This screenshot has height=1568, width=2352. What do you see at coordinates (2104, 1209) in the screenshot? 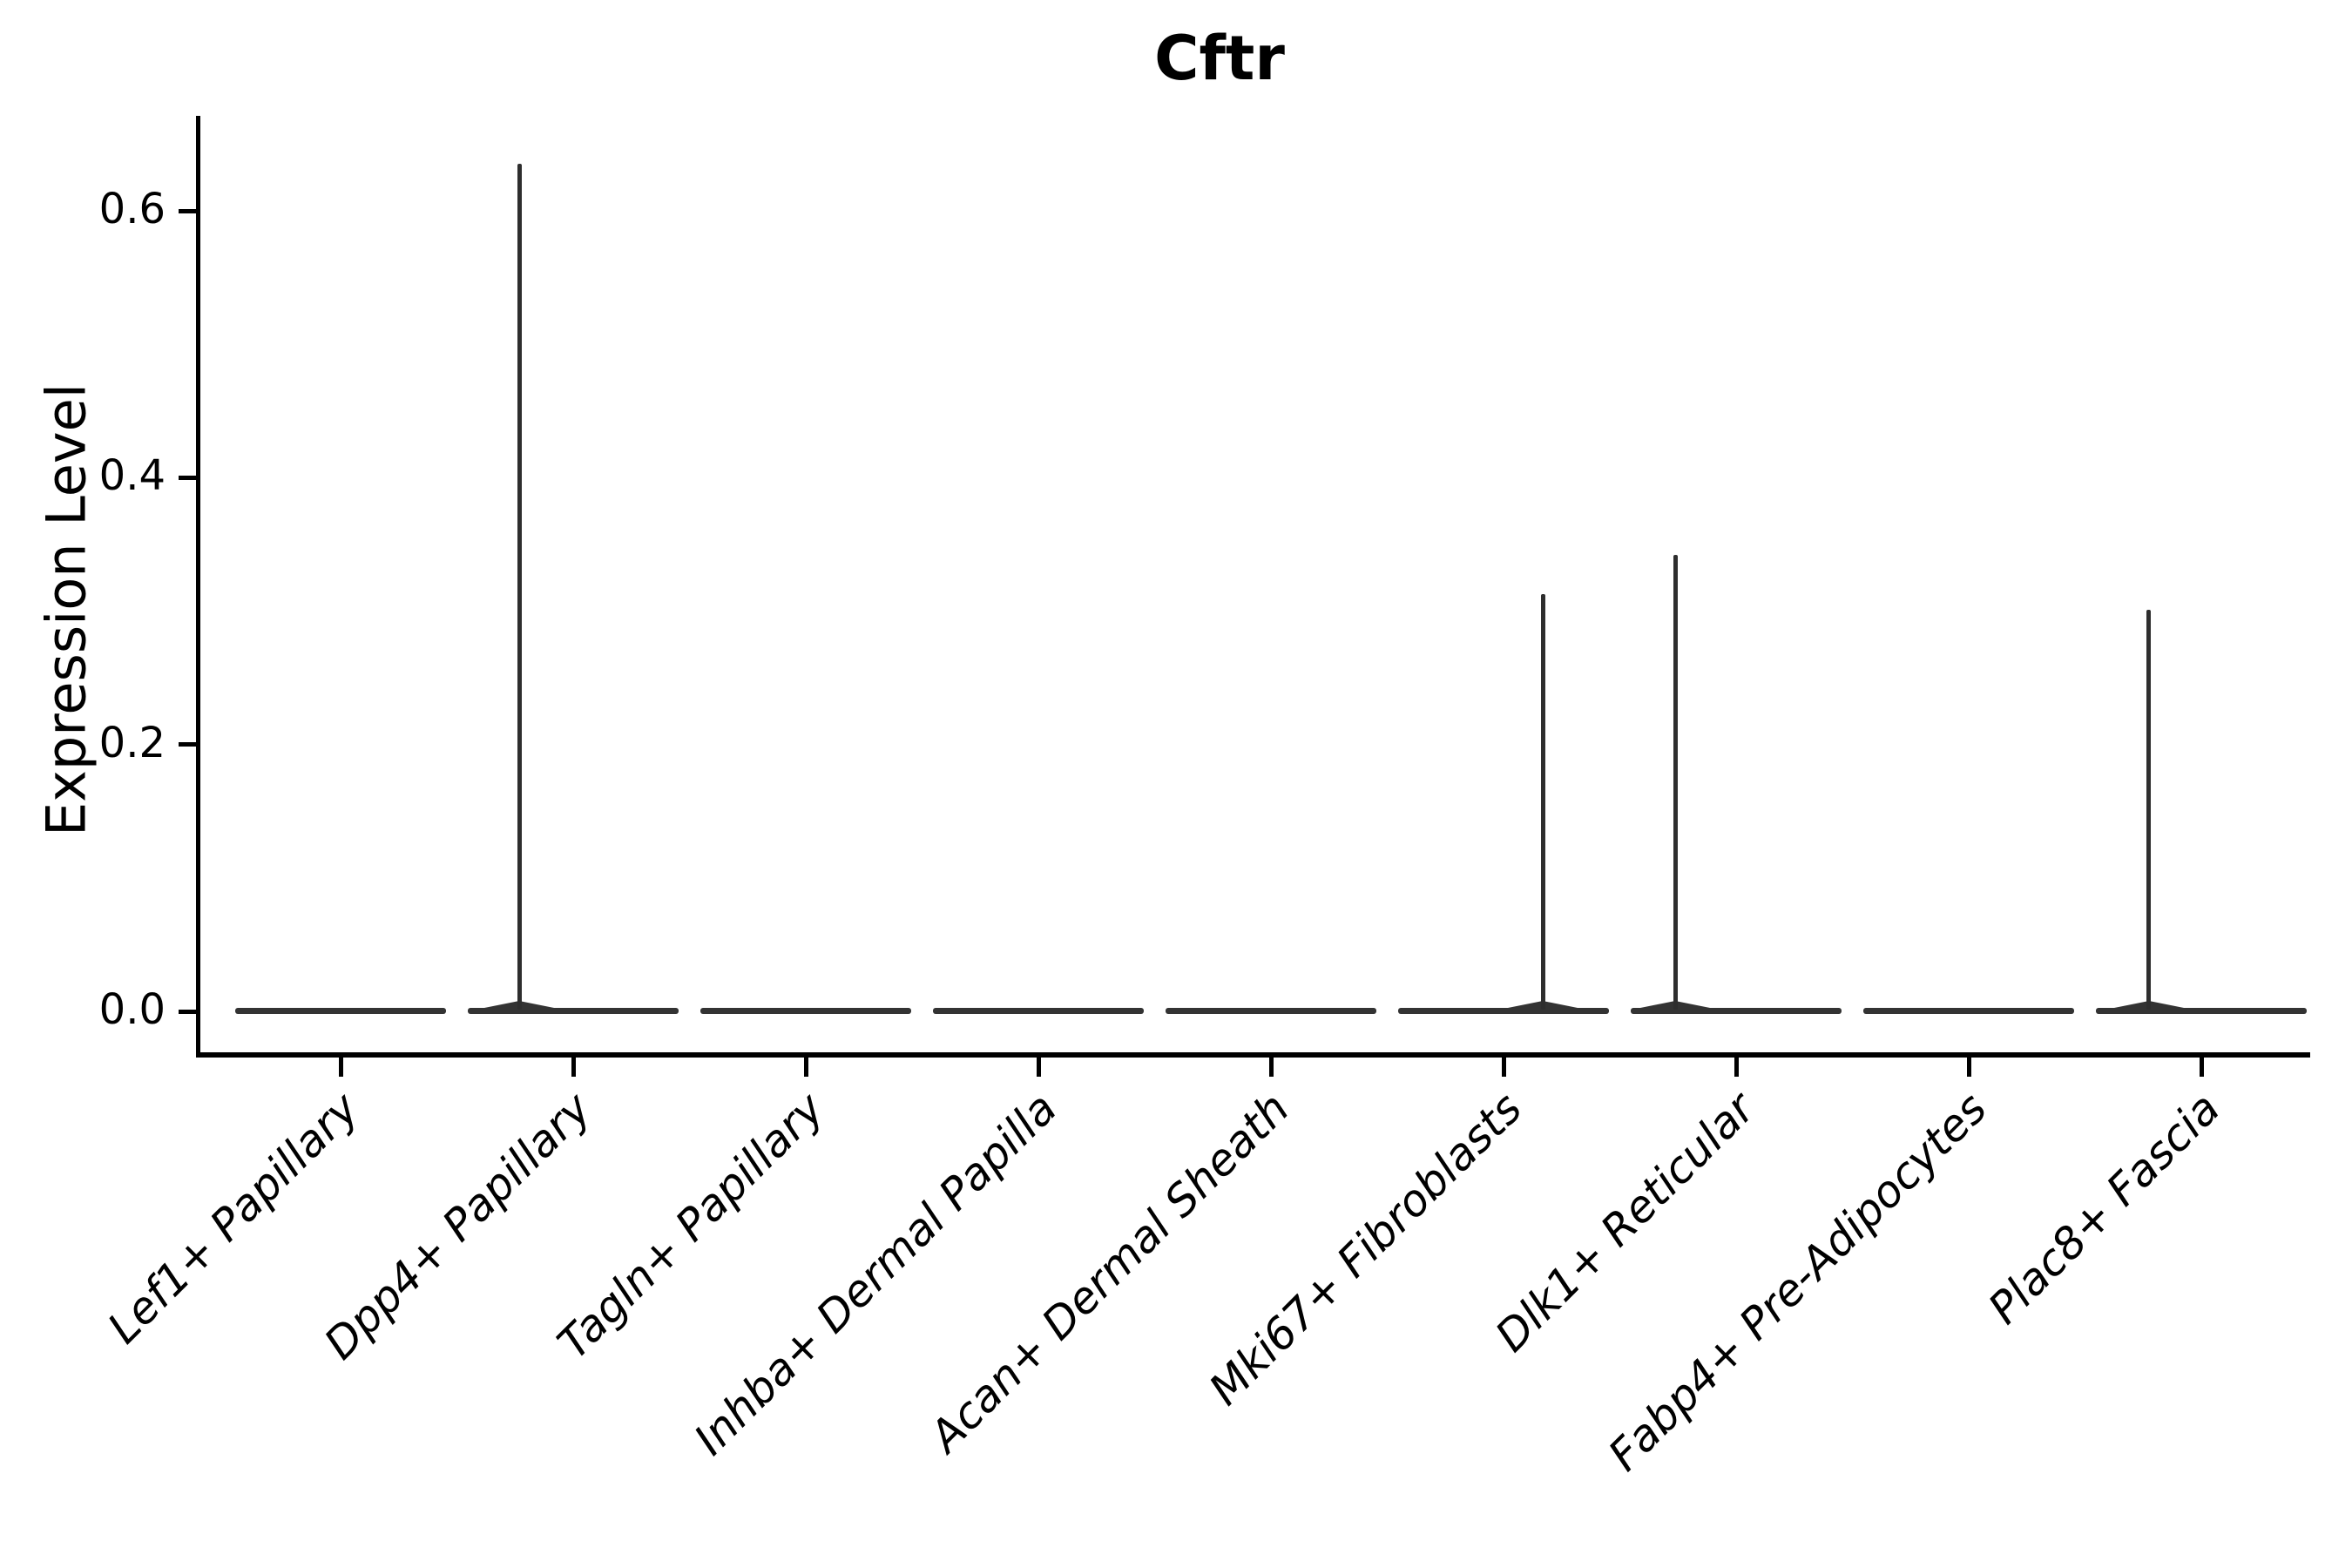
I see `x-tick-label: Plac8+ Fascia` at bounding box center [2104, 1209].